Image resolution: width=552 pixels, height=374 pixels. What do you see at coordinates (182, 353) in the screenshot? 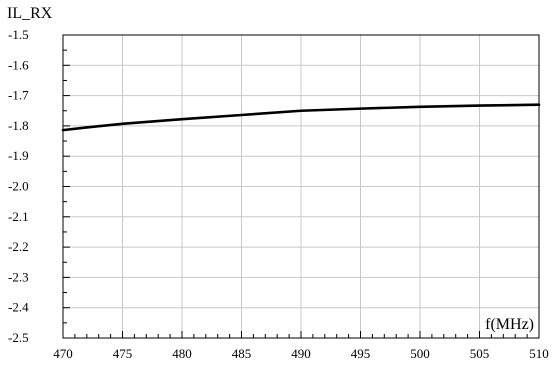
I see `x-tick-label: 480` at bounding box center [182, 353].